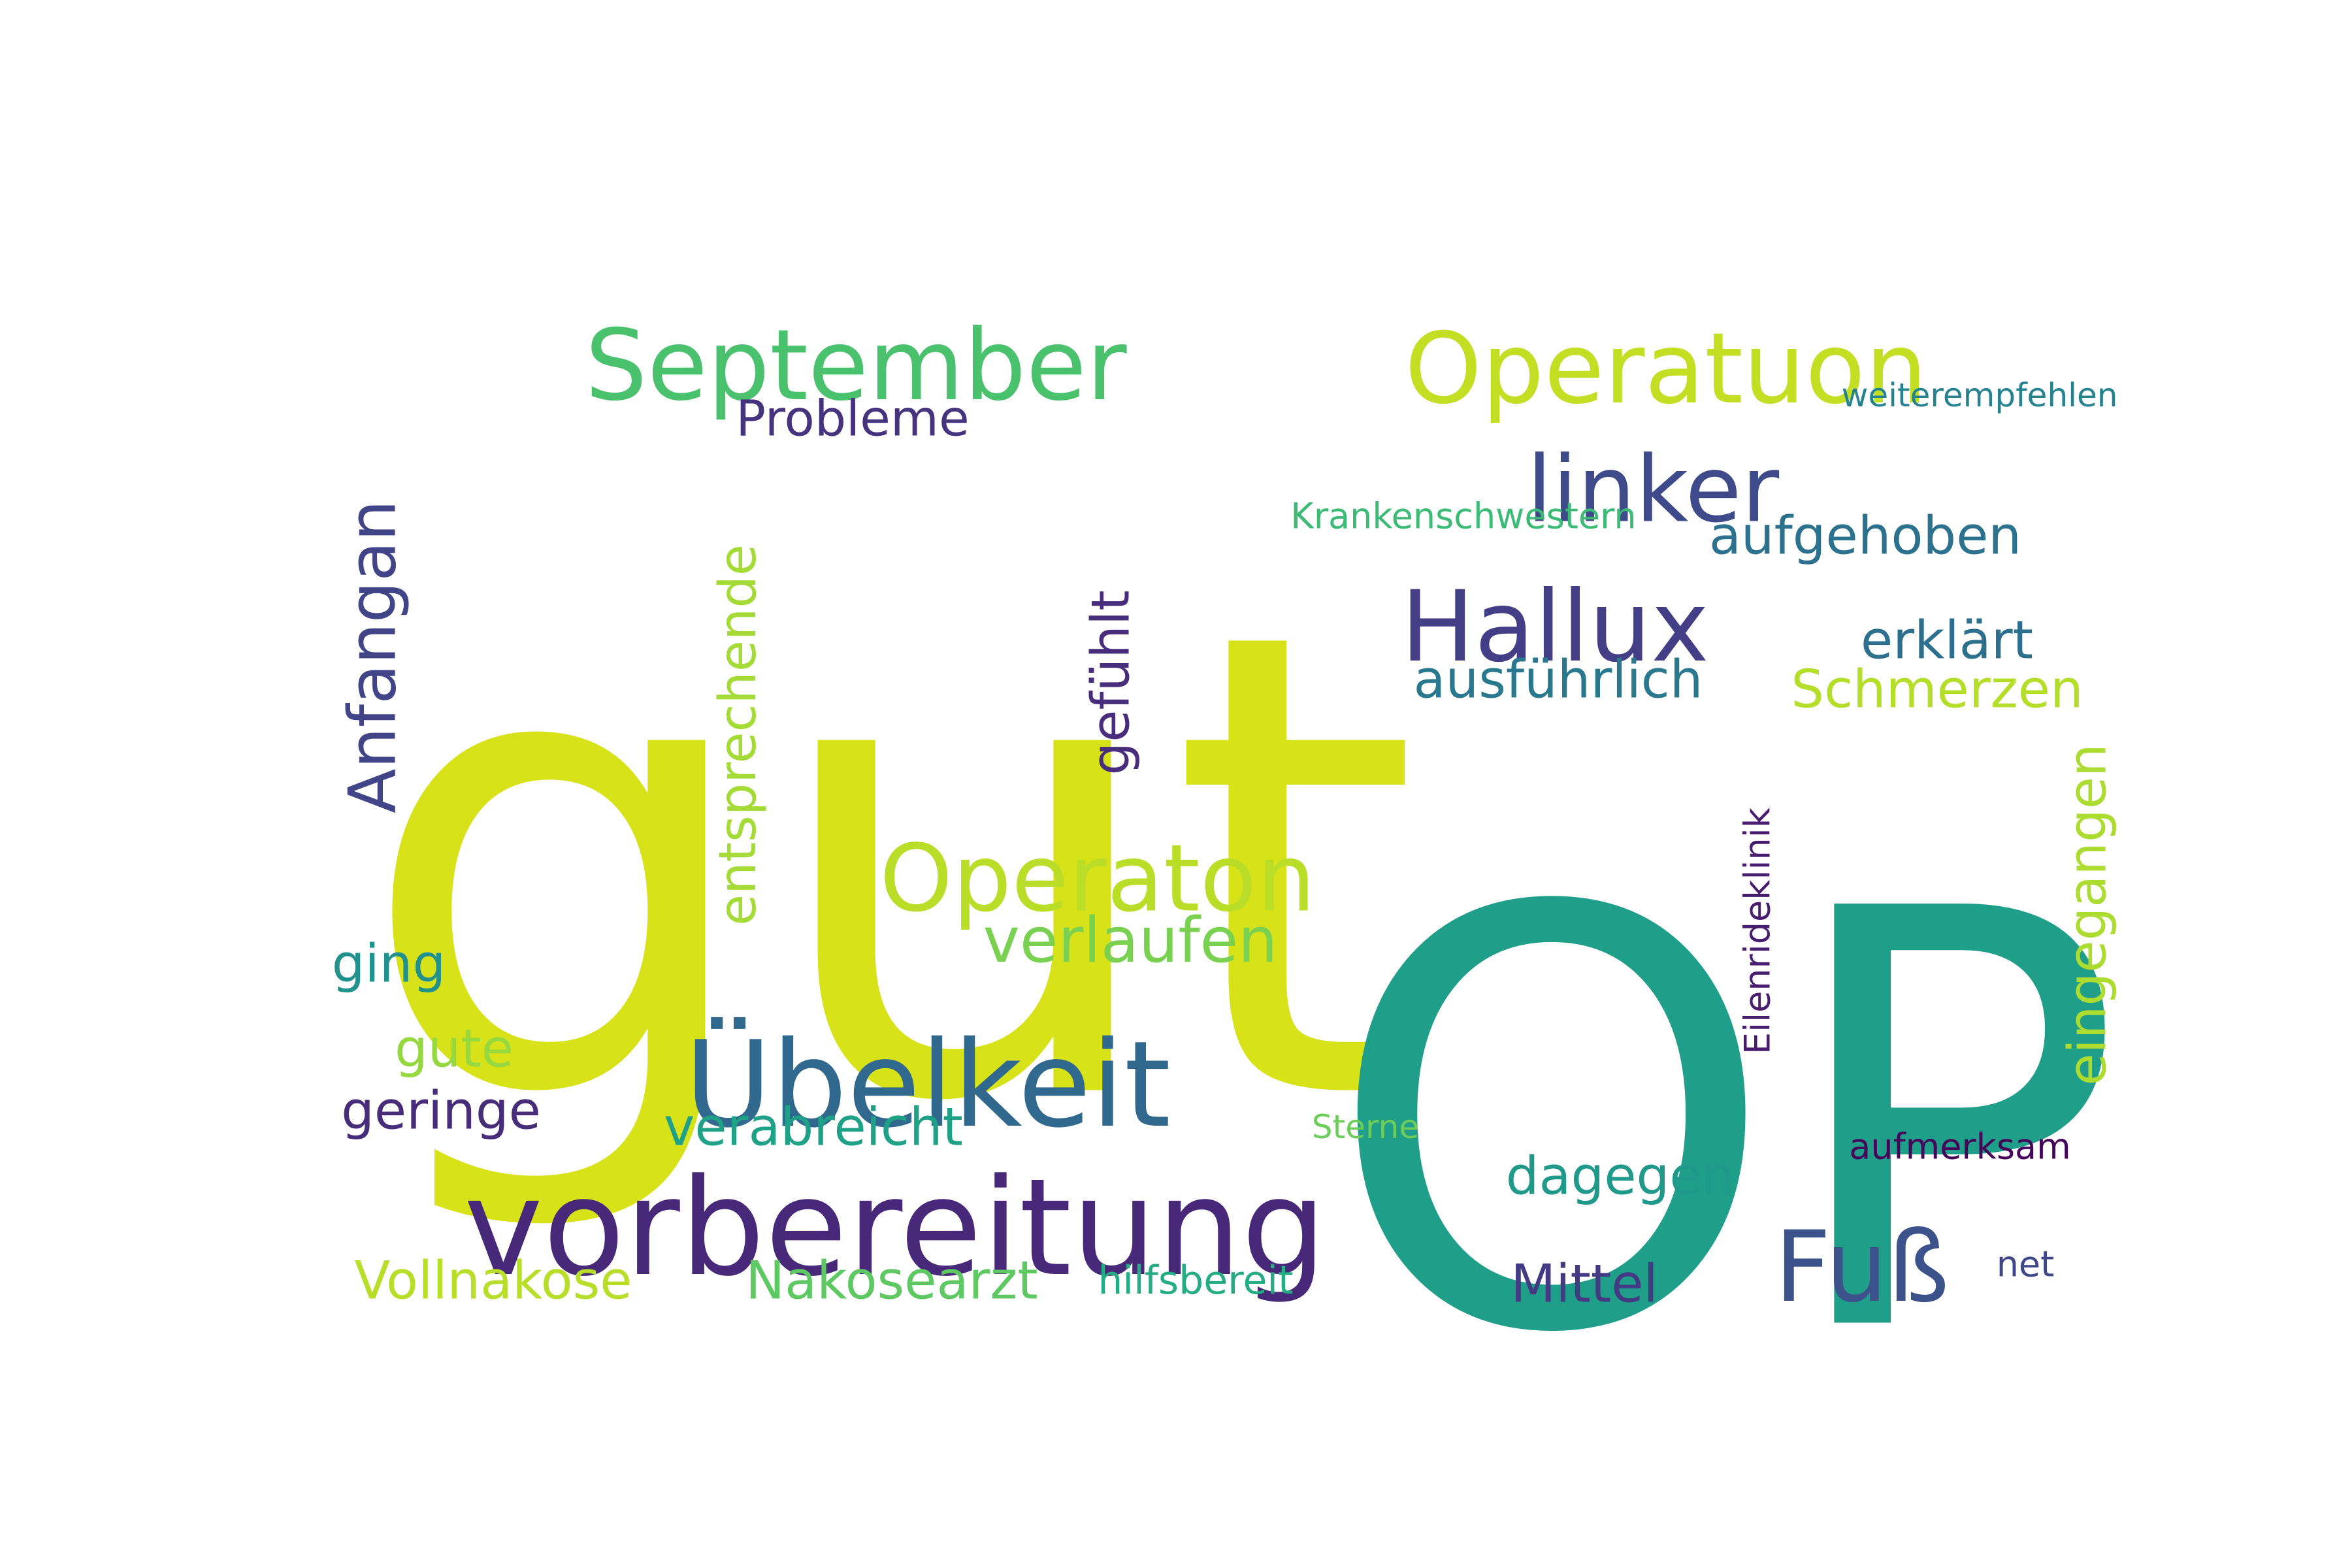  I want to click on word-18: gefühlt, so click(1111, 682).